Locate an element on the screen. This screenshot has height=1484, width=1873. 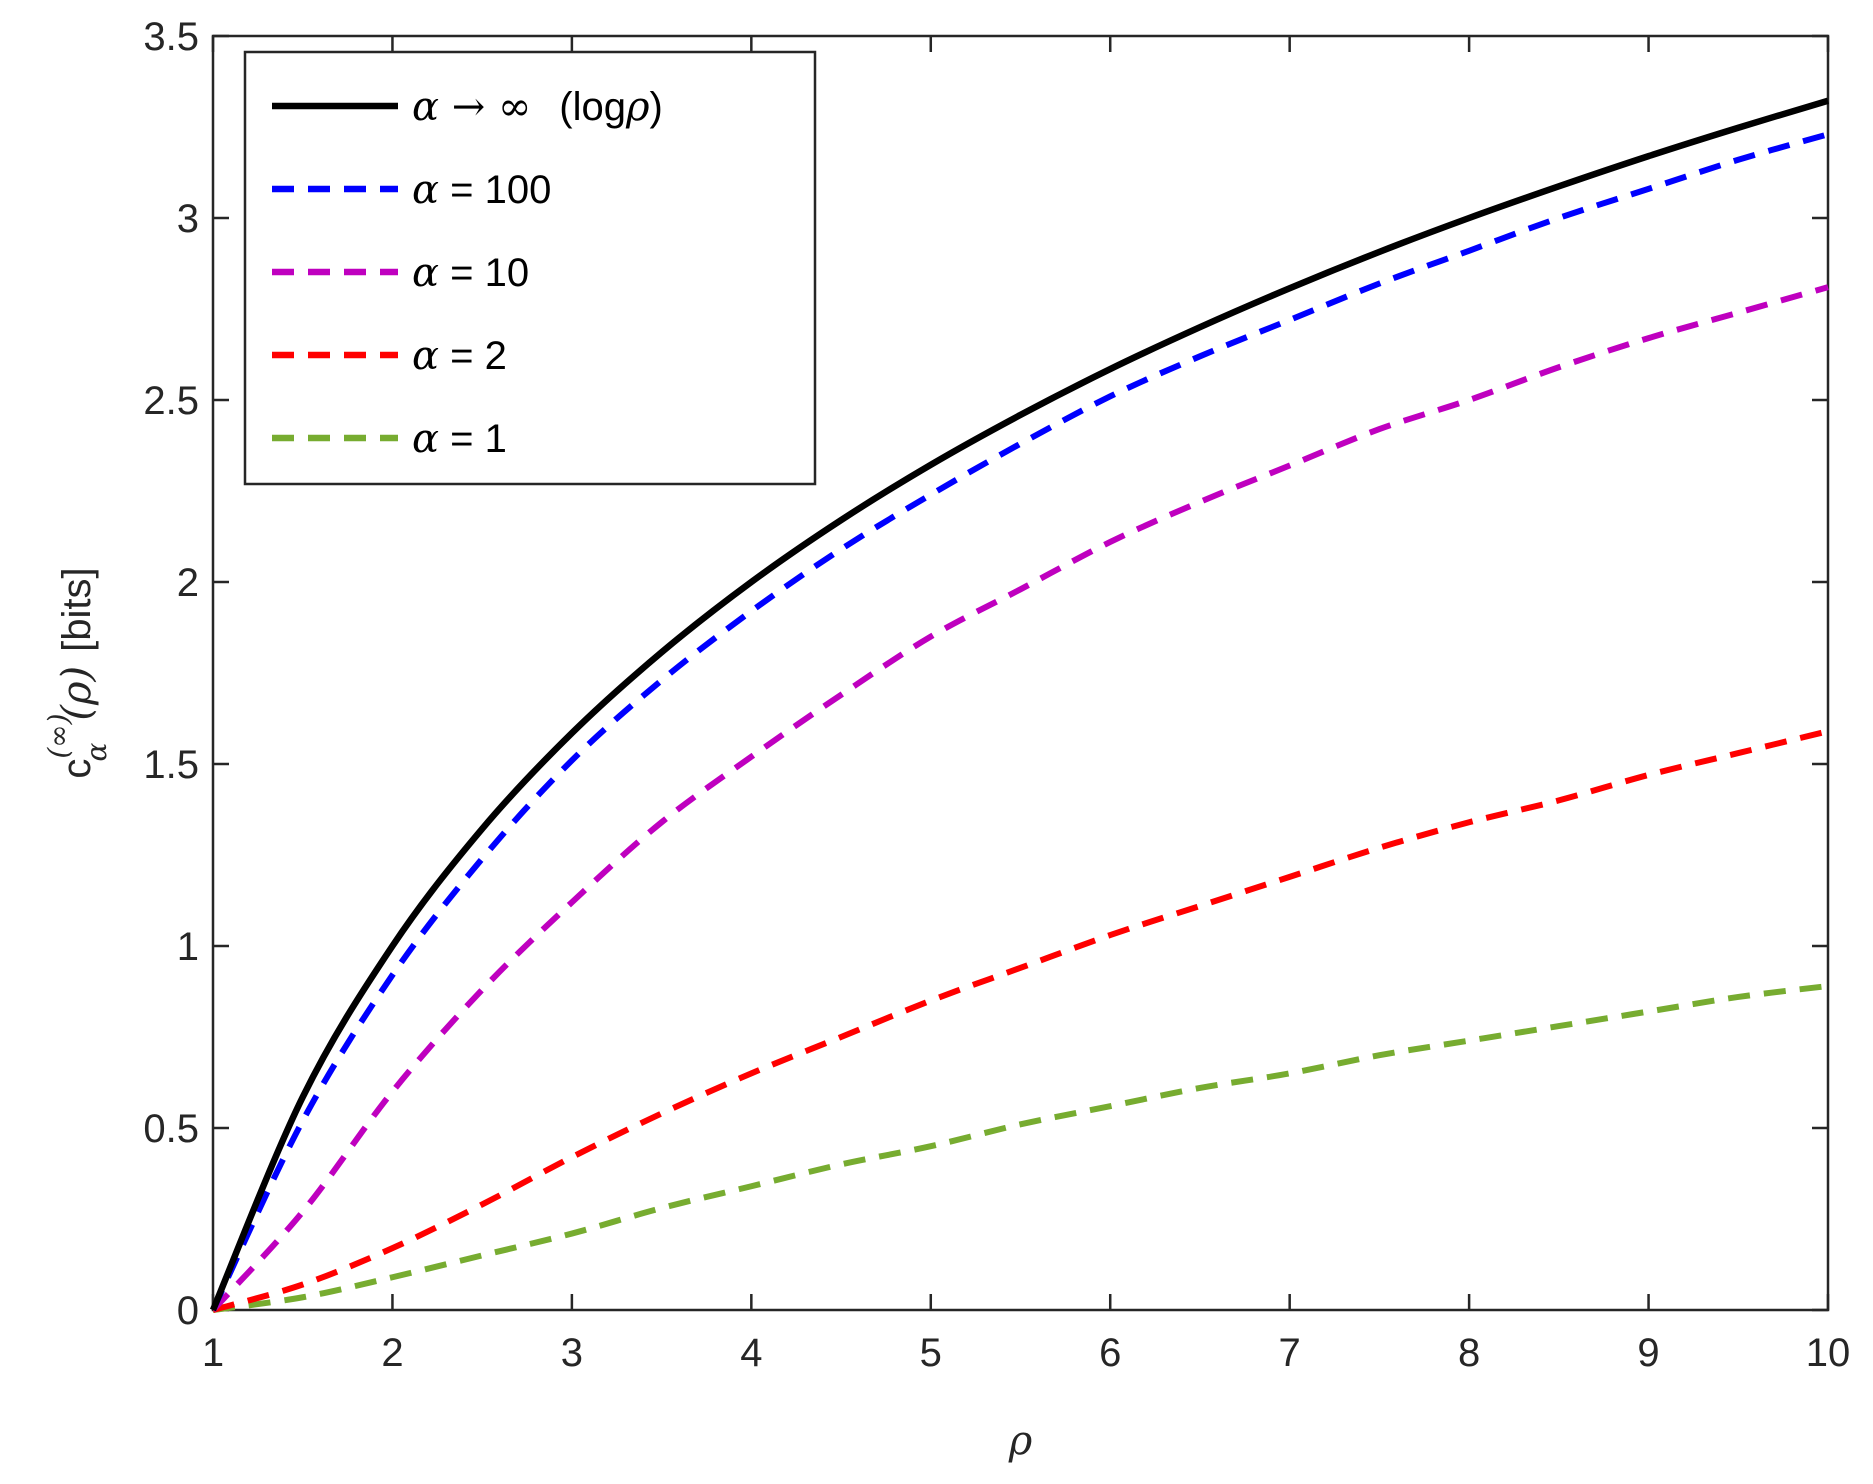
x-tick-label: 2 is located at coordinates (392, 1353).